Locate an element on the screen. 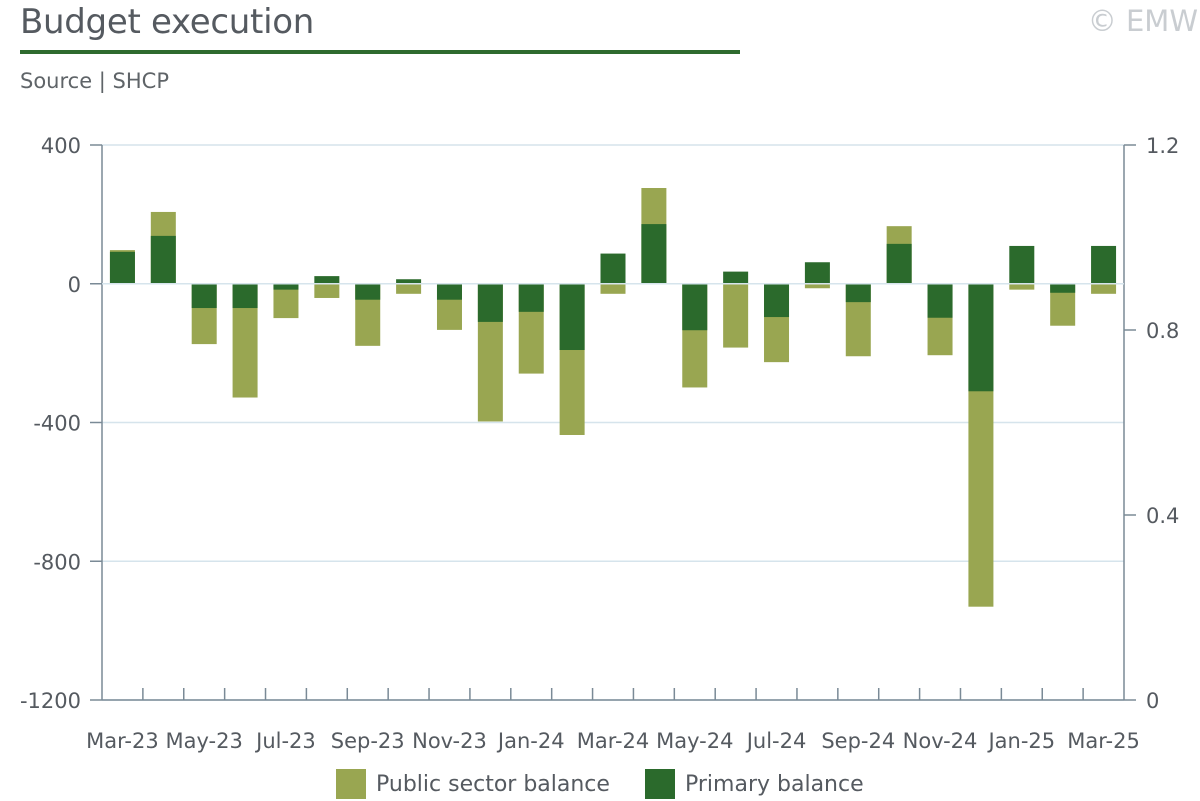 The width and height of the screenshot is (1200, 801). x-tick-label: Mar-24 is located at coordinates (613, 741).